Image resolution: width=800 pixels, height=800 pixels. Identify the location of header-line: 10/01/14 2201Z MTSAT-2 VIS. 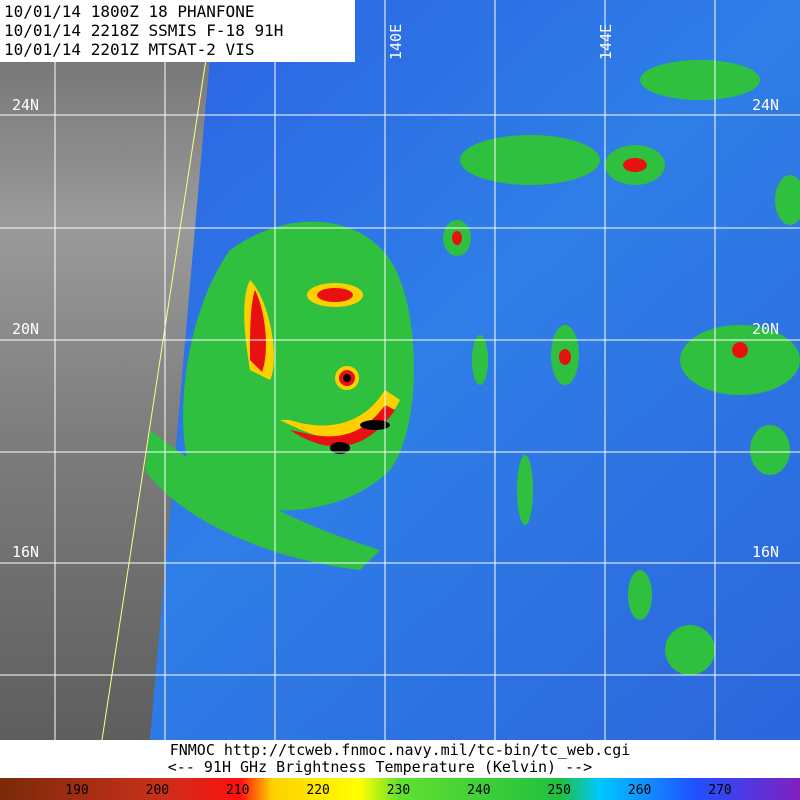
(129, 49).